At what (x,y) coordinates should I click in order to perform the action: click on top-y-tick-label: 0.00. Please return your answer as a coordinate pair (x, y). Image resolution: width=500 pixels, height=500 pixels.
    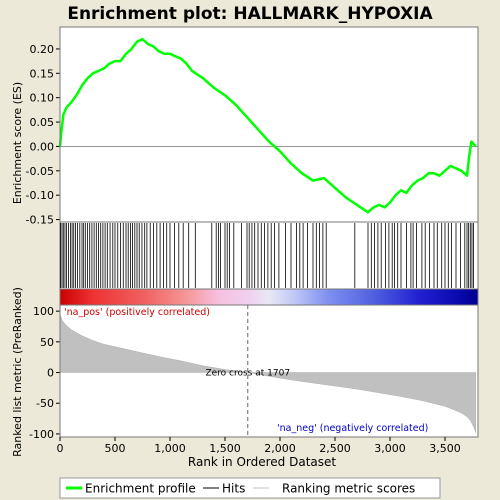
    Looking at the image, I should click on (42, 146).